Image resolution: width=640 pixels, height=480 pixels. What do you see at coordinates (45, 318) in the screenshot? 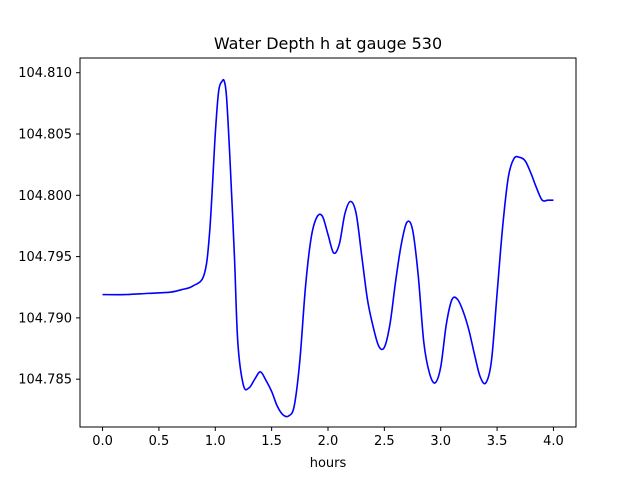
I see `y-tick-label: 104.790` at bounding box center [45, 318].